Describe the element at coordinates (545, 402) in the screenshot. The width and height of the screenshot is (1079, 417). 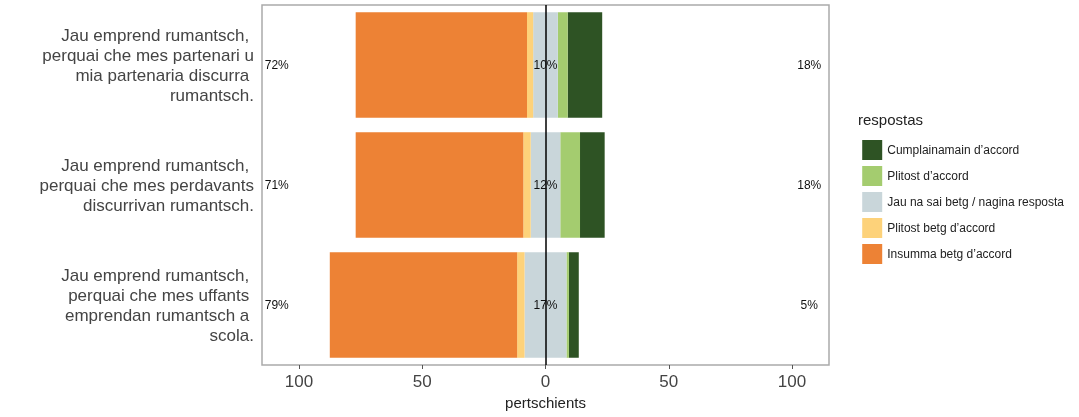
I see `x-axis-title: pertschients` at that location.